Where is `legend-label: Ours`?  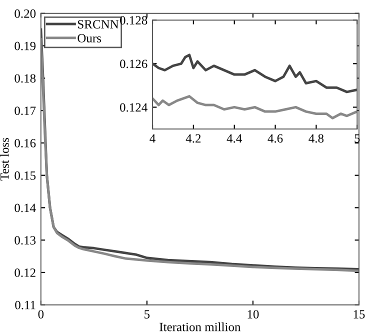
legend-label: Ours is located at coordinates (90, 38).